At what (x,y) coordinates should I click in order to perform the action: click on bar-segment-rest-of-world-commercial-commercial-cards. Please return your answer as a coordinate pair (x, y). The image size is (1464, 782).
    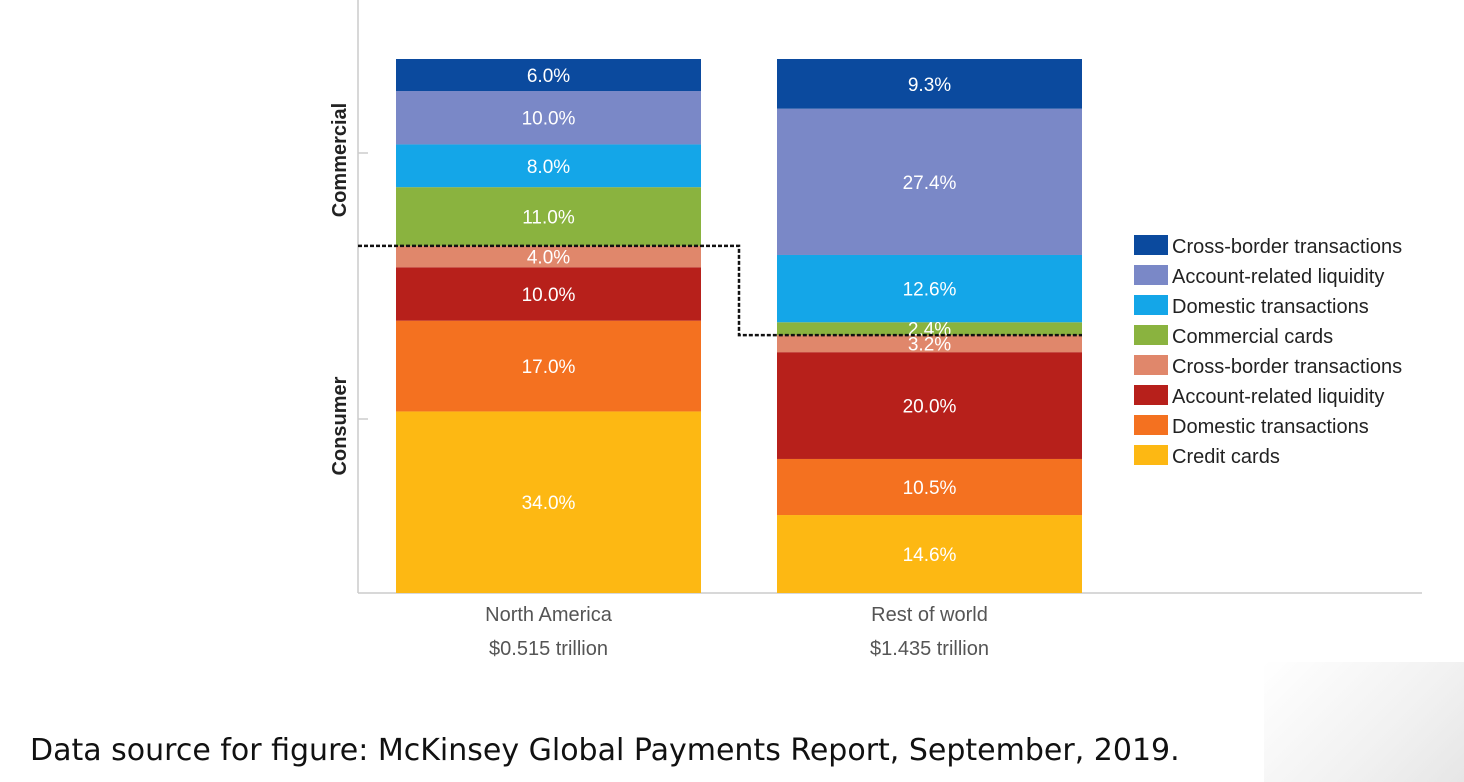
    Looking at the image, I should click on (929, 329).